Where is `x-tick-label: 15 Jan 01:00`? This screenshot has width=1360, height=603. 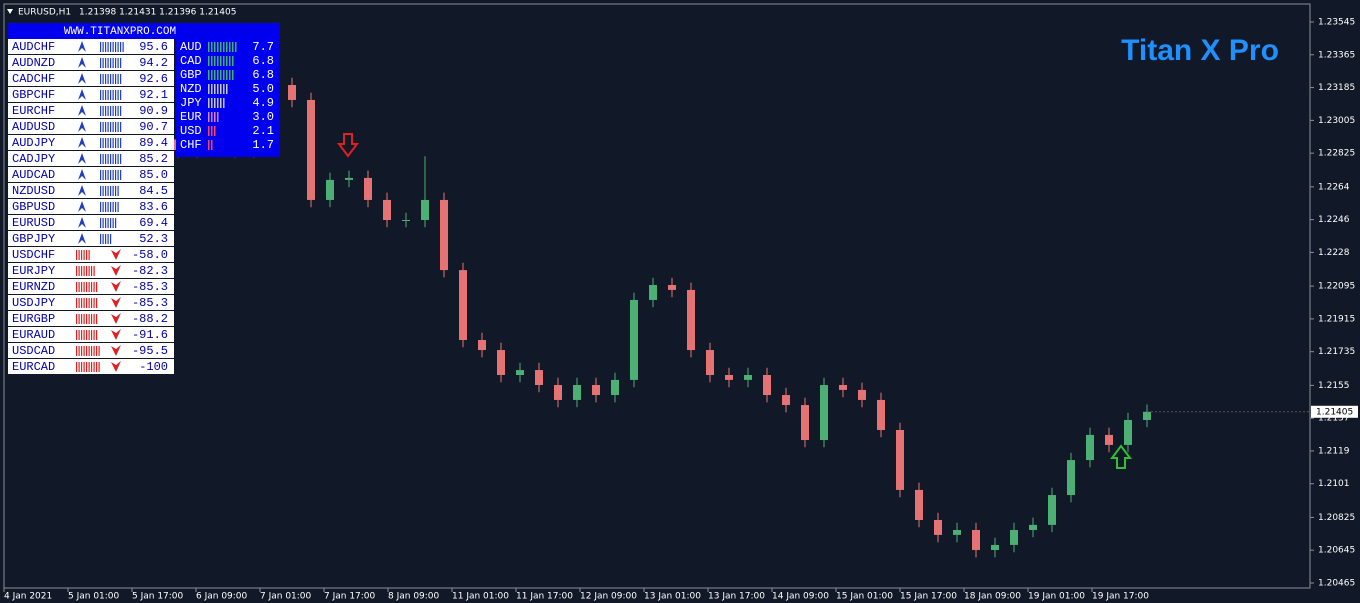
x-tick-label: 15 Jan 01:00 is located at coordinates (864, 597).